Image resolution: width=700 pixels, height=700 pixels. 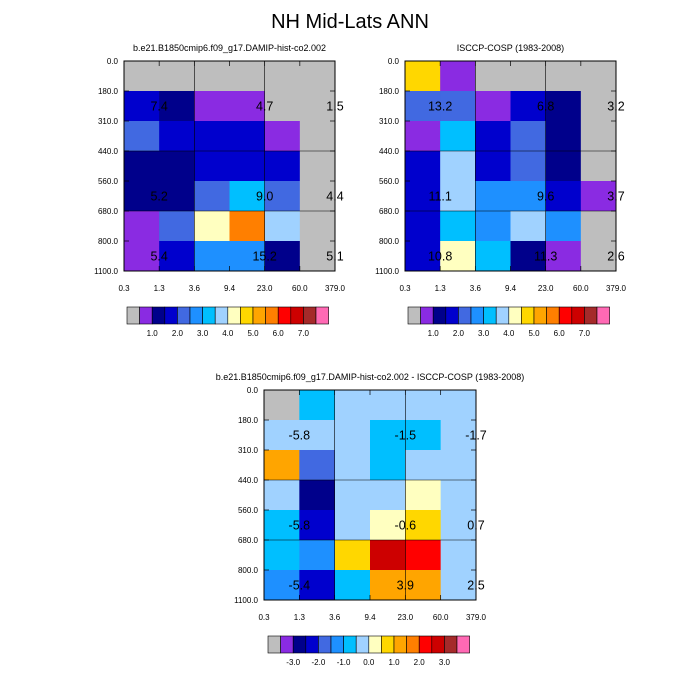 What do you see at coordinates (615, 107) in the screenshot?
I see `data-label: 3.2` at bounding box center [615, 107].